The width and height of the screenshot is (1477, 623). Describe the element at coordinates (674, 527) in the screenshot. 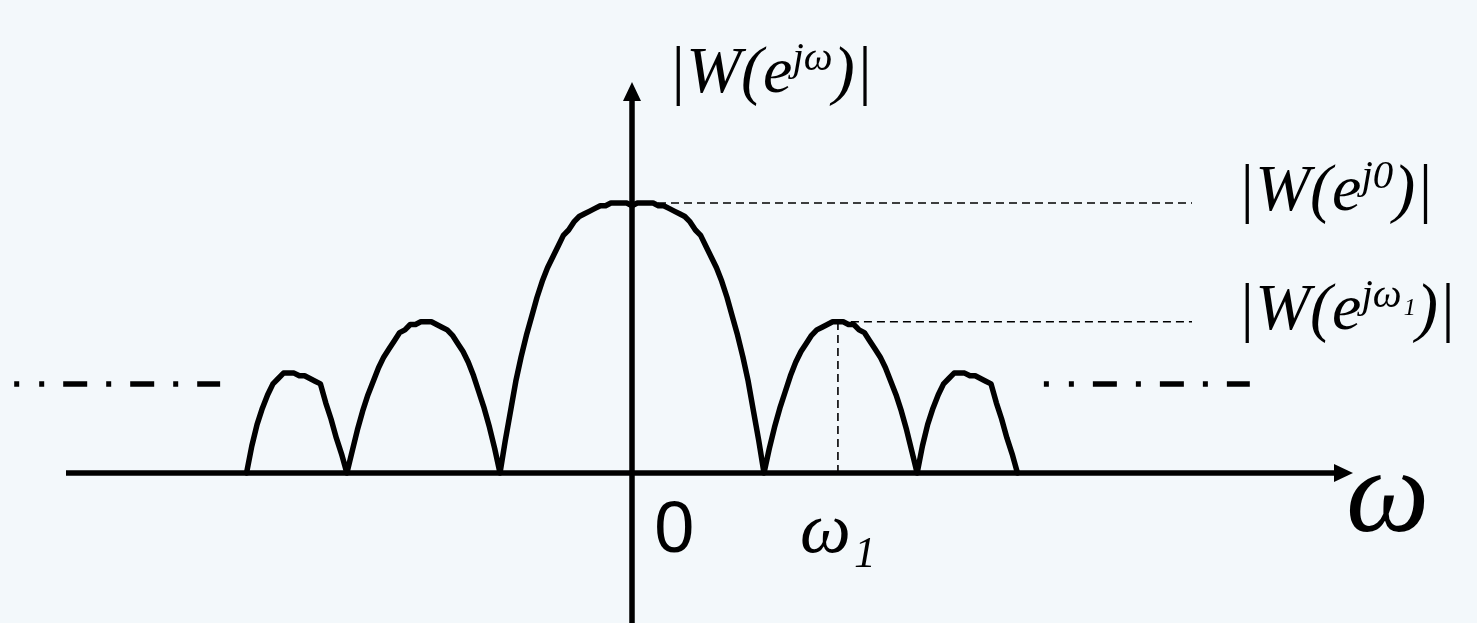

I see `x-tick-label: 0` at that location.